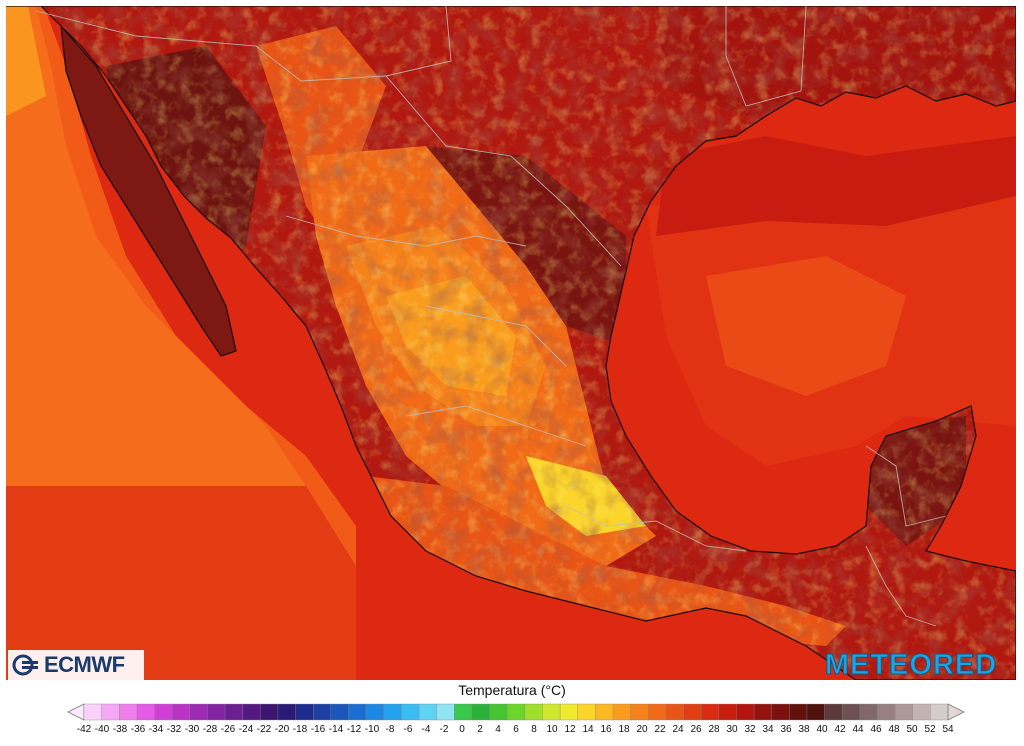 The height and width of the screenshot is (746, 1024). What do you see at coordinates (84, 664) in the screenshot?
I see `ecmwf-logo-text: ECMWF` at bounding box center [84, 664].